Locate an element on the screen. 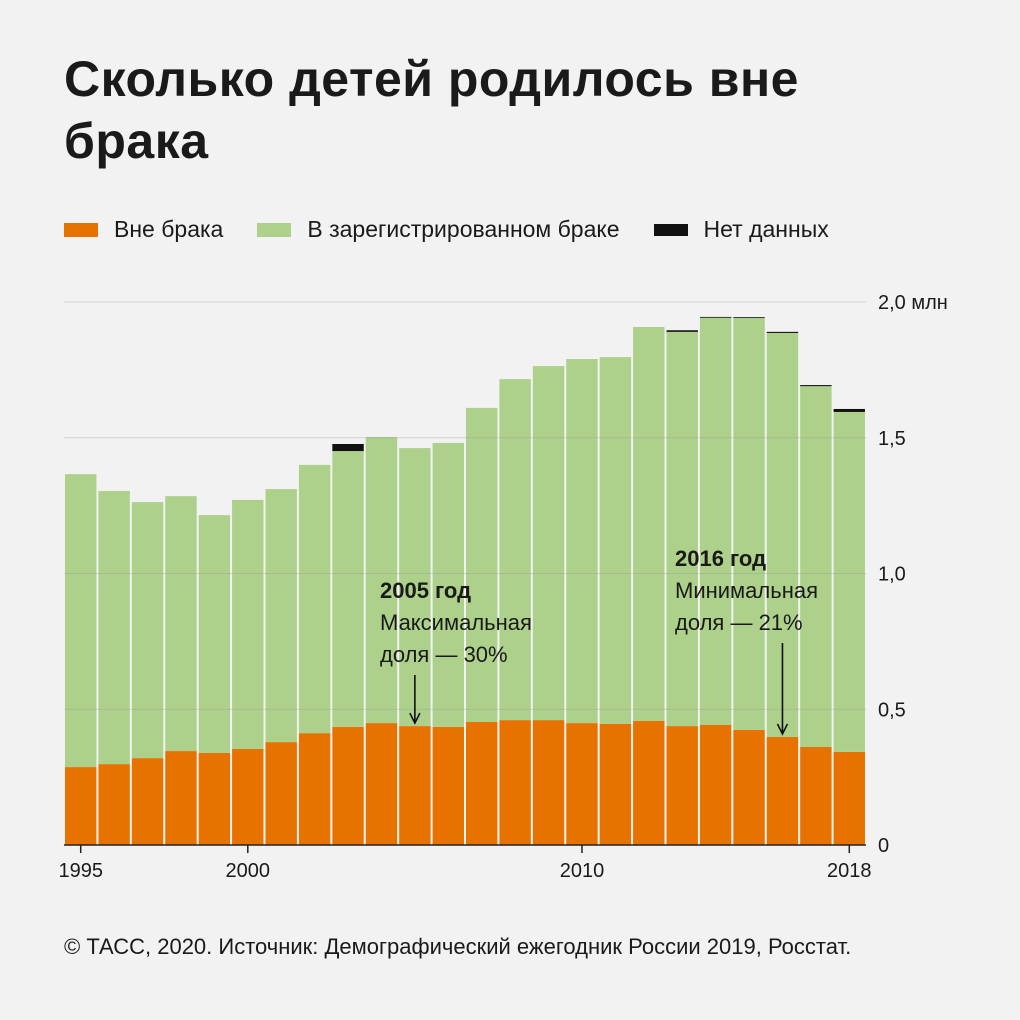 This screenshot has width=1020, height=1020. bar-in-wedlock-2010 is located at coordinates (582, 541).